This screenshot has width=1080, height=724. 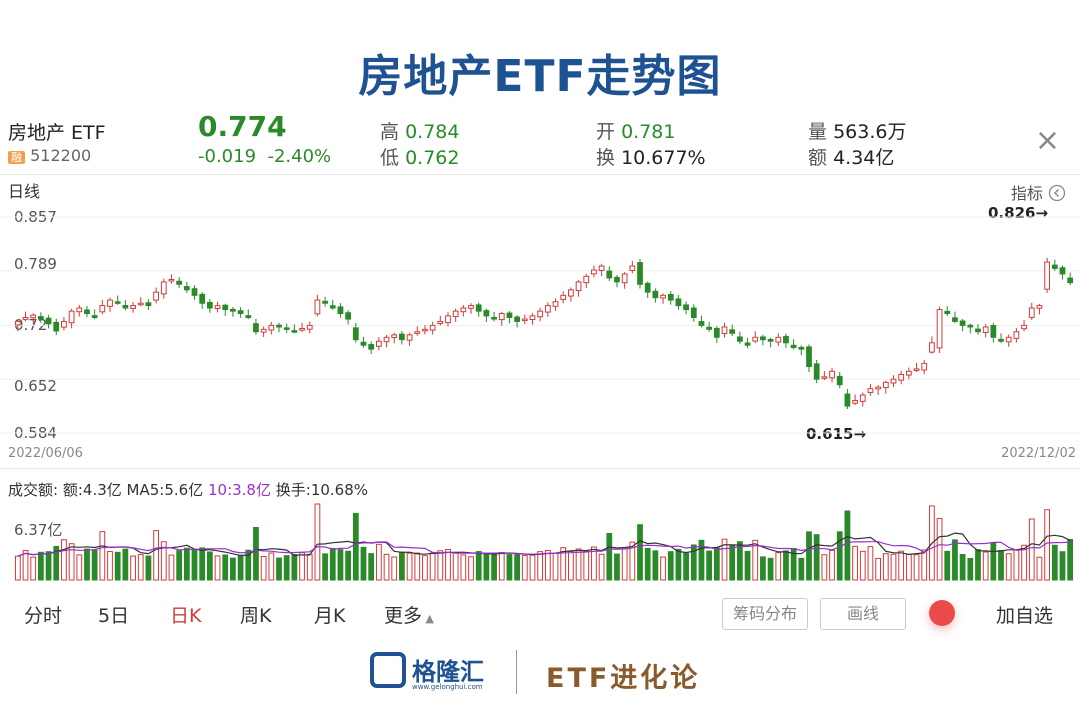 What do you see at coordinates (765, 614) in the screenshot?
I see `chips-button: 筹码分布` at bounding box center [765, 614].